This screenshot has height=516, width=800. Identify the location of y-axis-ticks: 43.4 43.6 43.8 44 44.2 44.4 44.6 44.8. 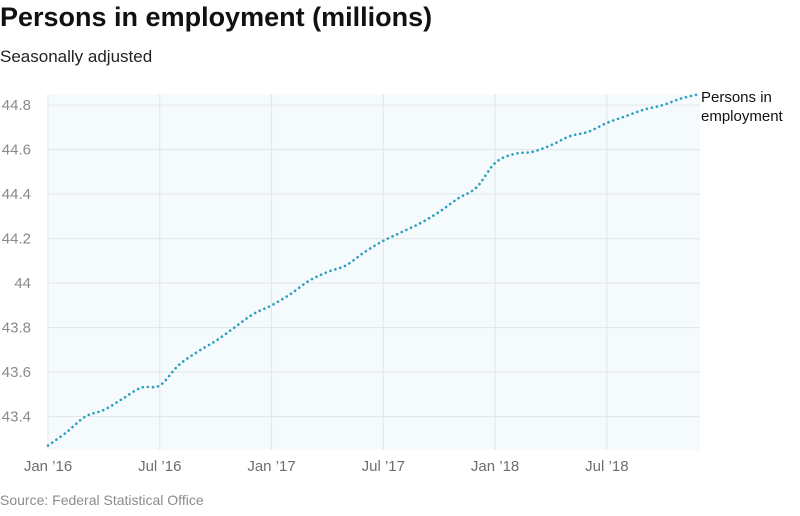
(16, 261).